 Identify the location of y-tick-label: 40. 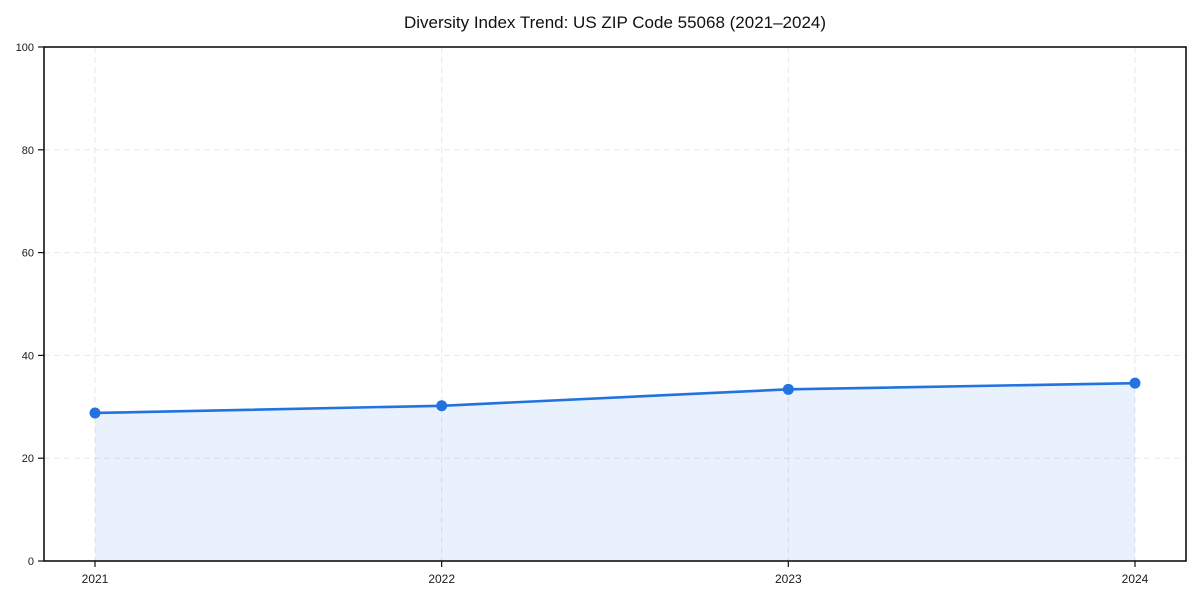
(28, 356).